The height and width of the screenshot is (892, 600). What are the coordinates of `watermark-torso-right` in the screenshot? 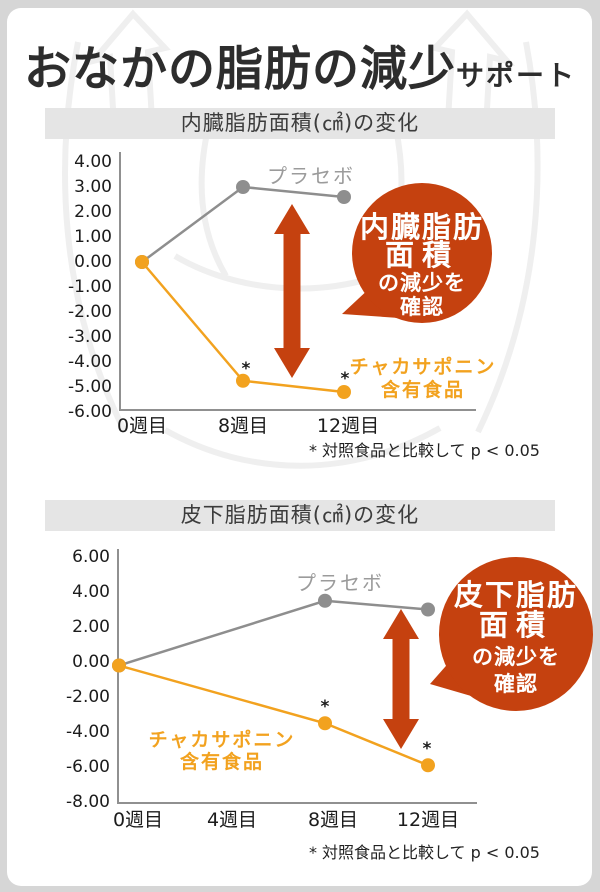 It's located at (508, 237).